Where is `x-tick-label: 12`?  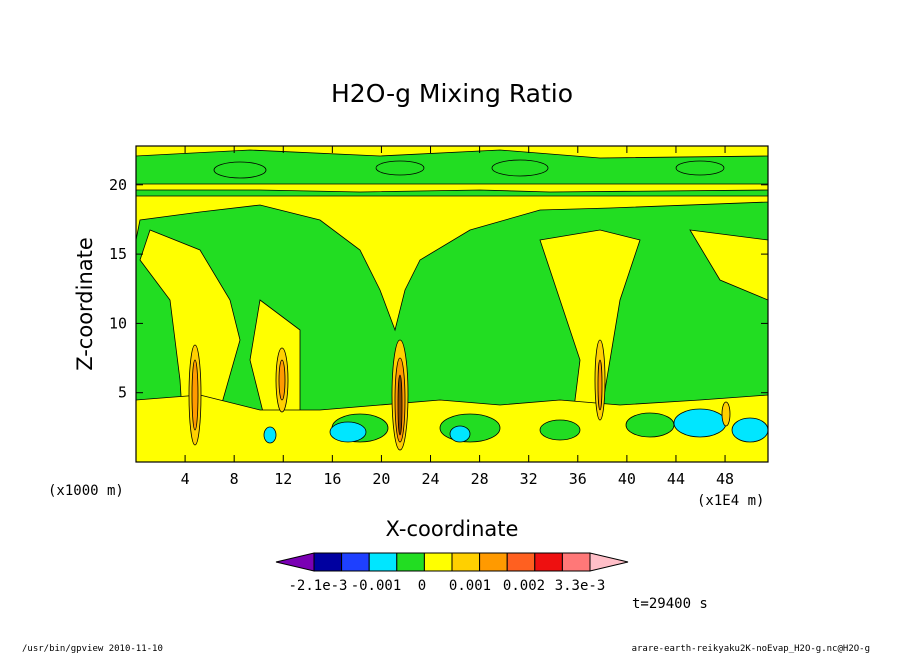 x-tick-label: 12 is located at coordinates (283, 479).